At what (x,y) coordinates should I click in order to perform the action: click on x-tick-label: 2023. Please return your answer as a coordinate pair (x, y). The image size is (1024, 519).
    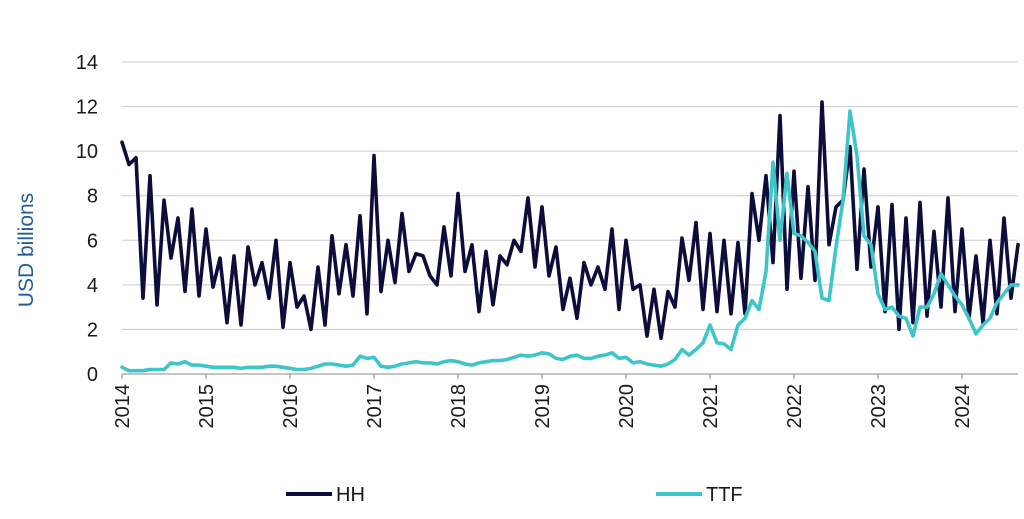
    Looking at the image, I should click on (879, 406).